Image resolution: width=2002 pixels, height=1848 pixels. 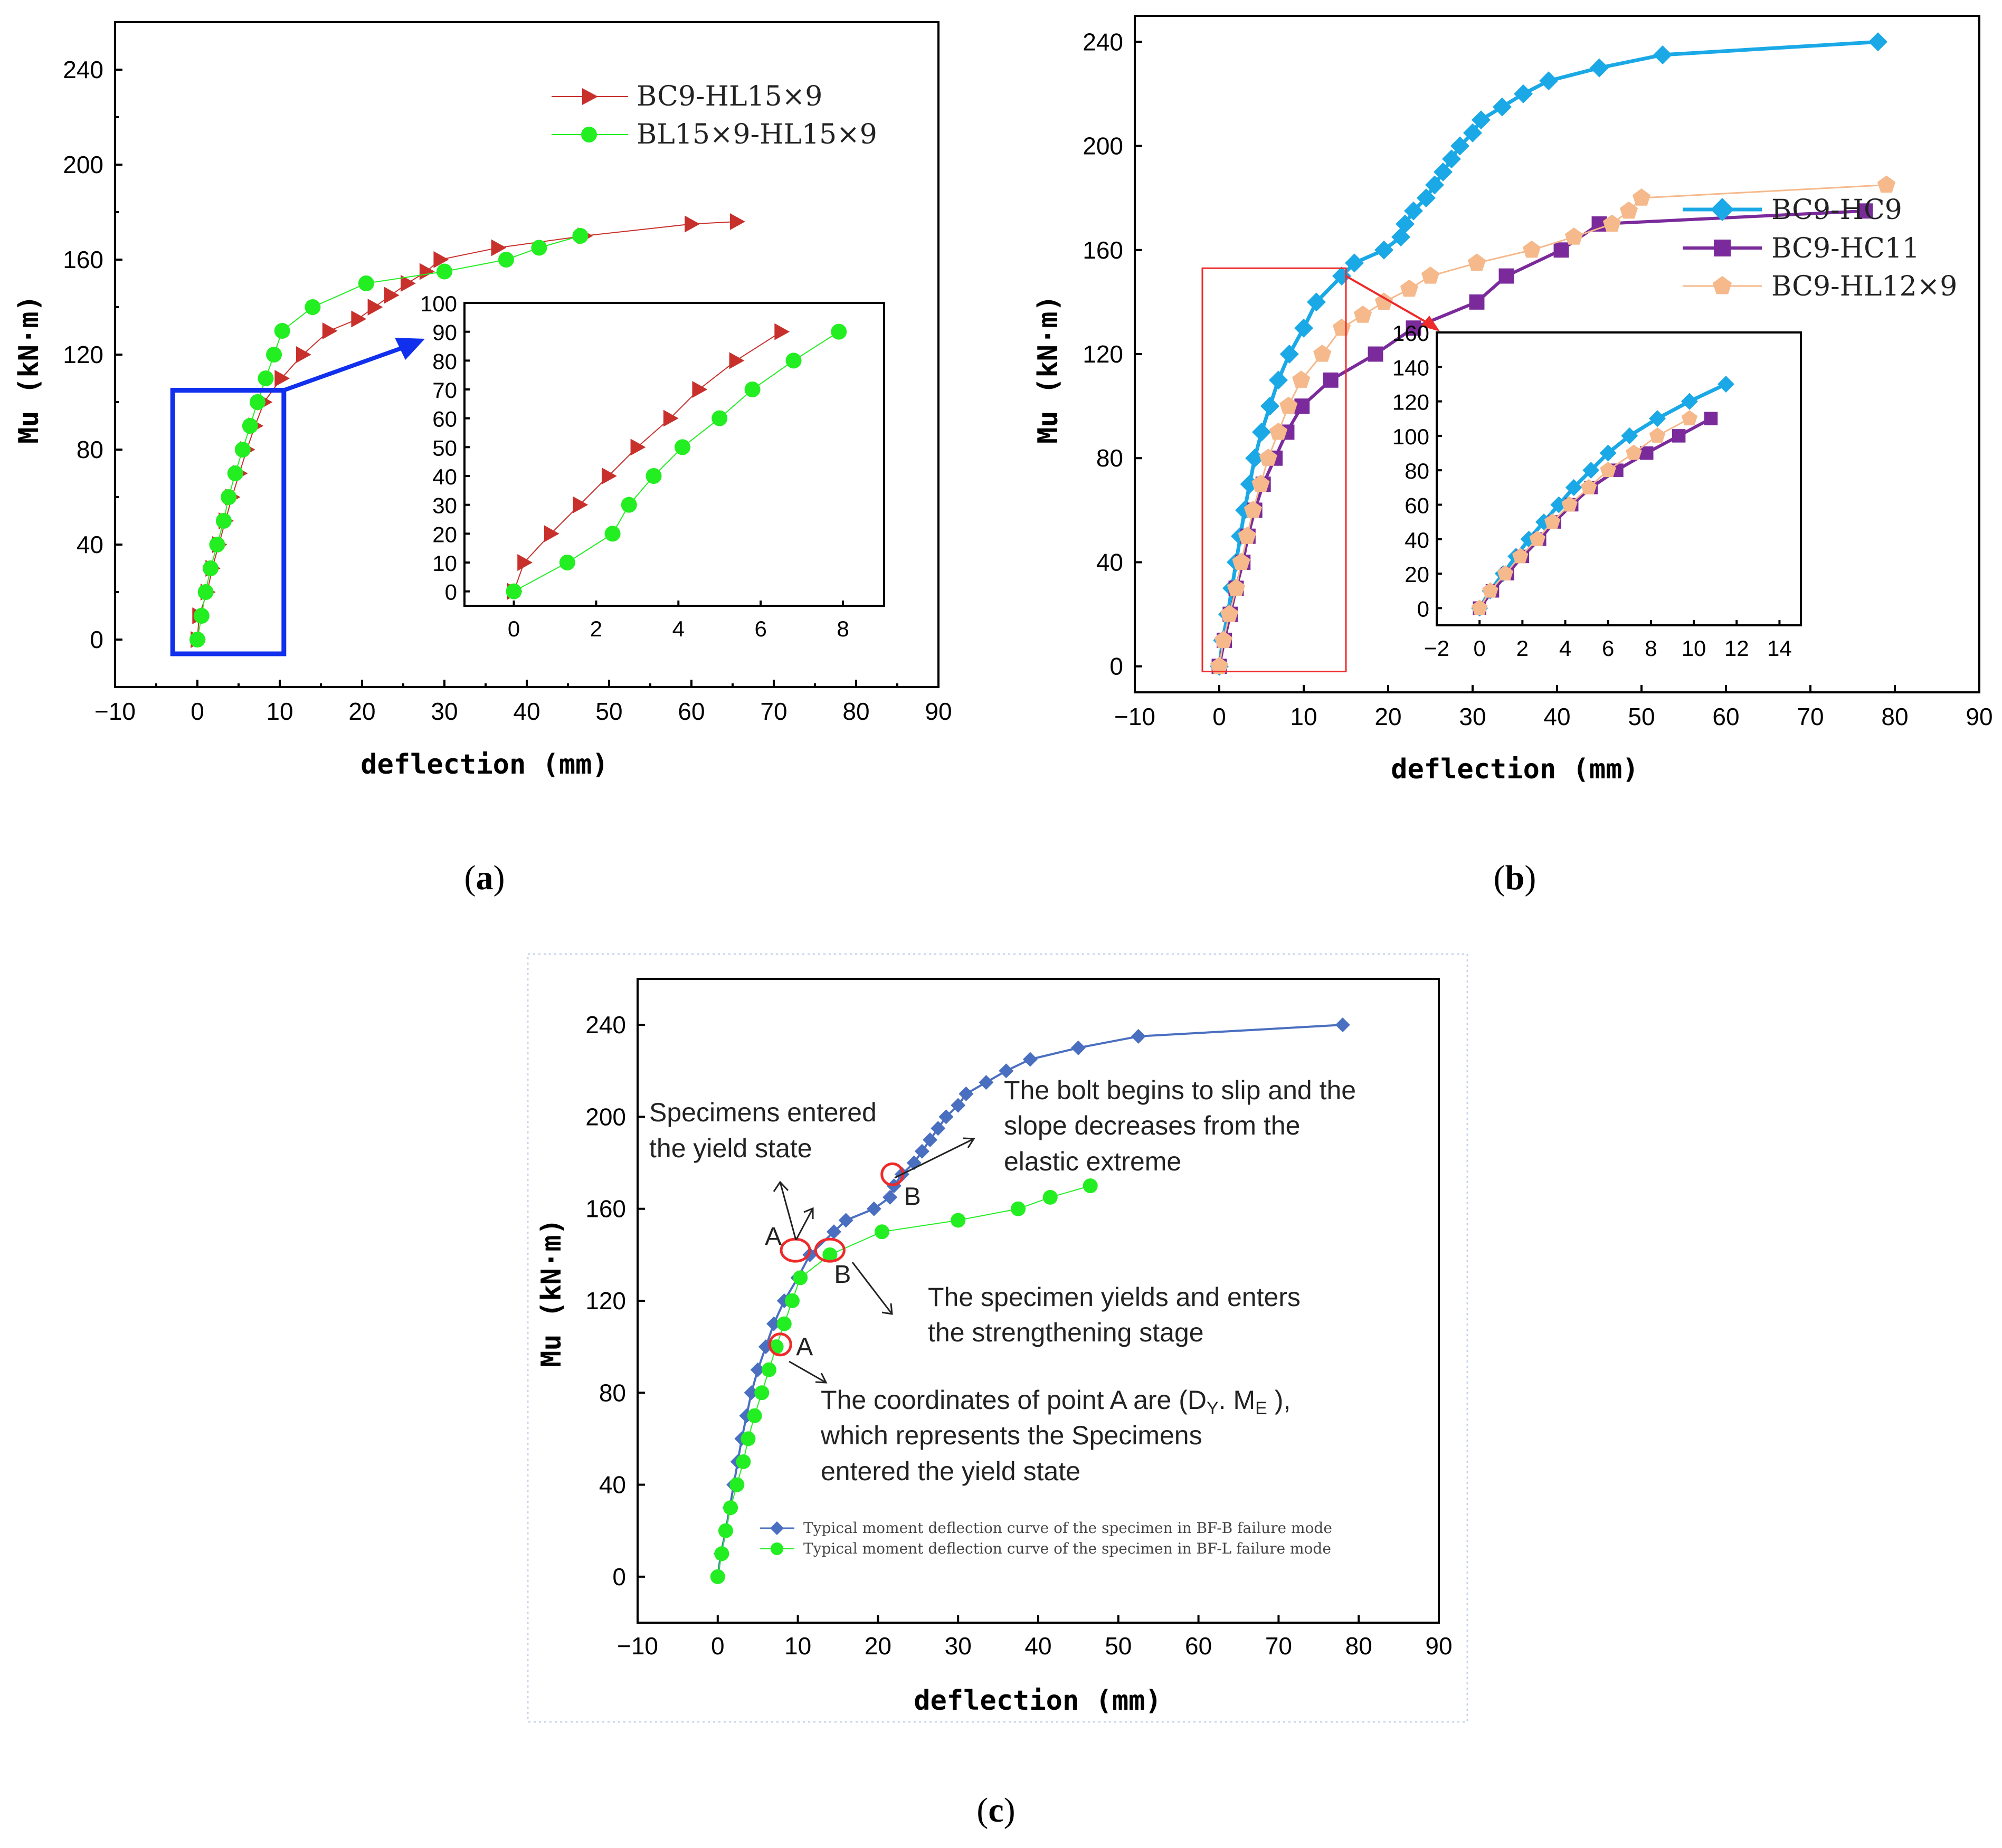 I want to click on y-tick-label: 140, so click(x=1410, y=367).